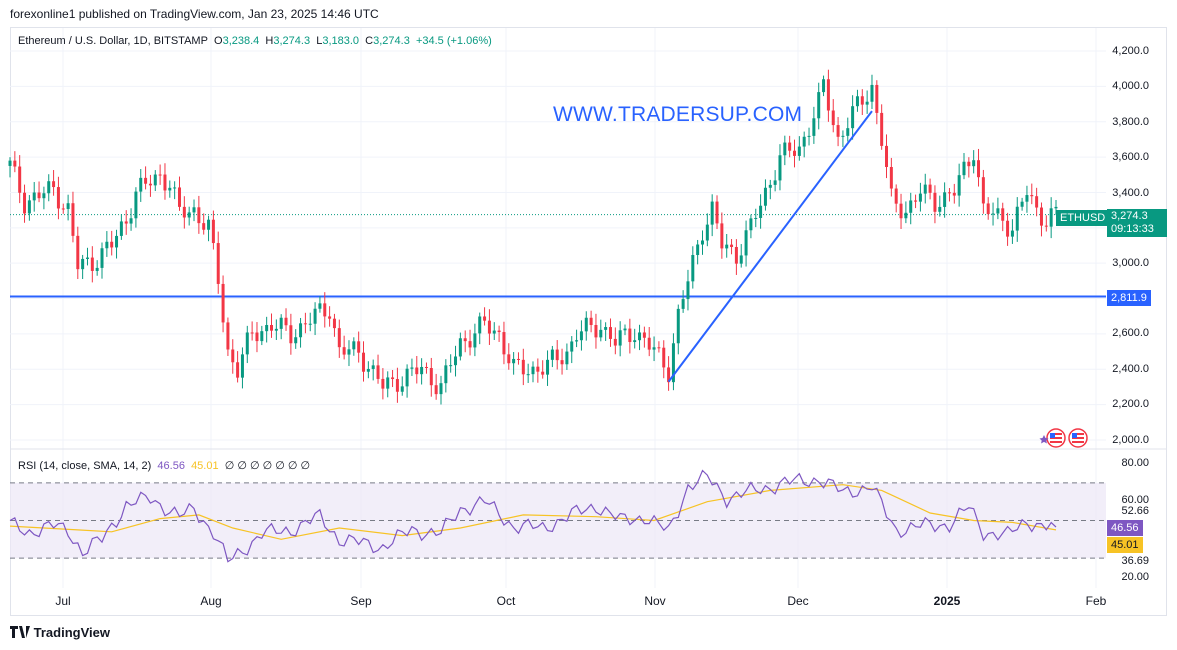 The image size is (1177, 650). What do you see at coordinates (1125, 545) in the screenshot?
I see `sma-badge: 45.01` at bounding box center [1125, 545].